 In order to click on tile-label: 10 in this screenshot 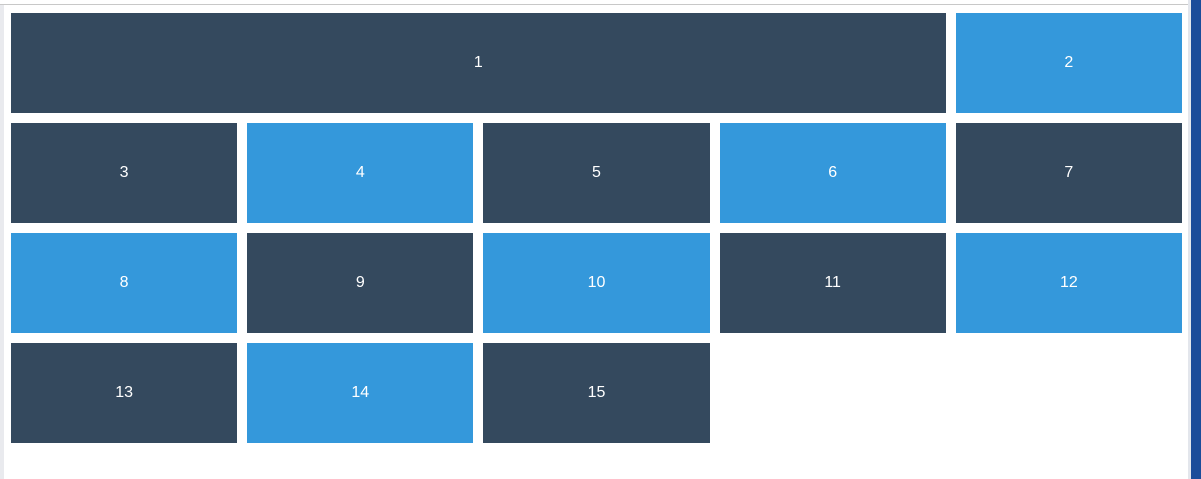, I will do `click(596, 282)`.